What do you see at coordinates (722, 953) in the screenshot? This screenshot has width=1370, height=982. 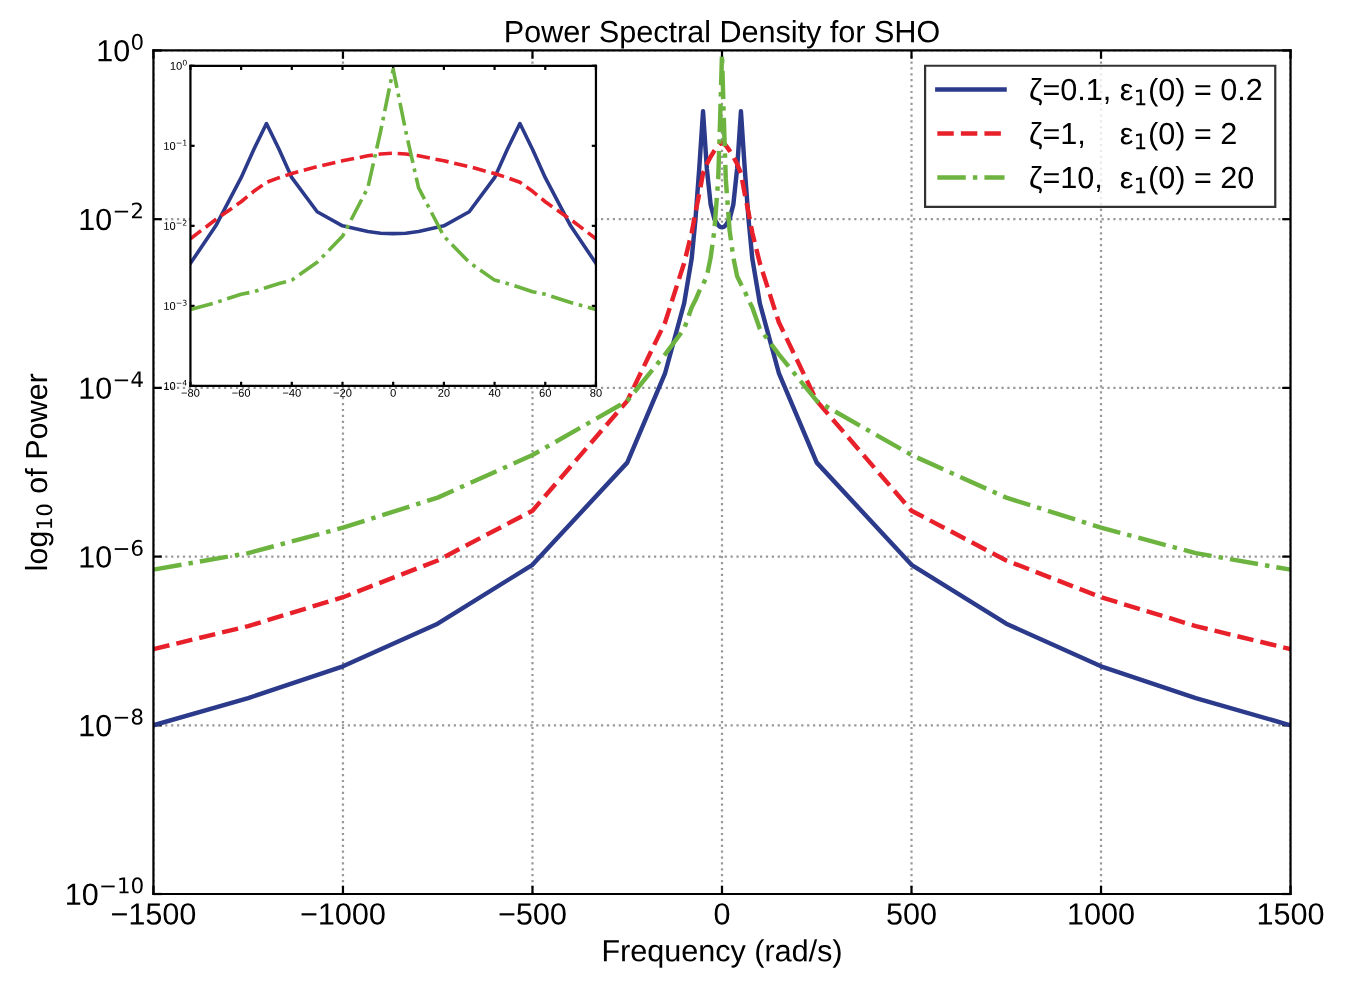 I see `x-axis-title: Frequency (rad/s)` at bounding box center [722, 953].